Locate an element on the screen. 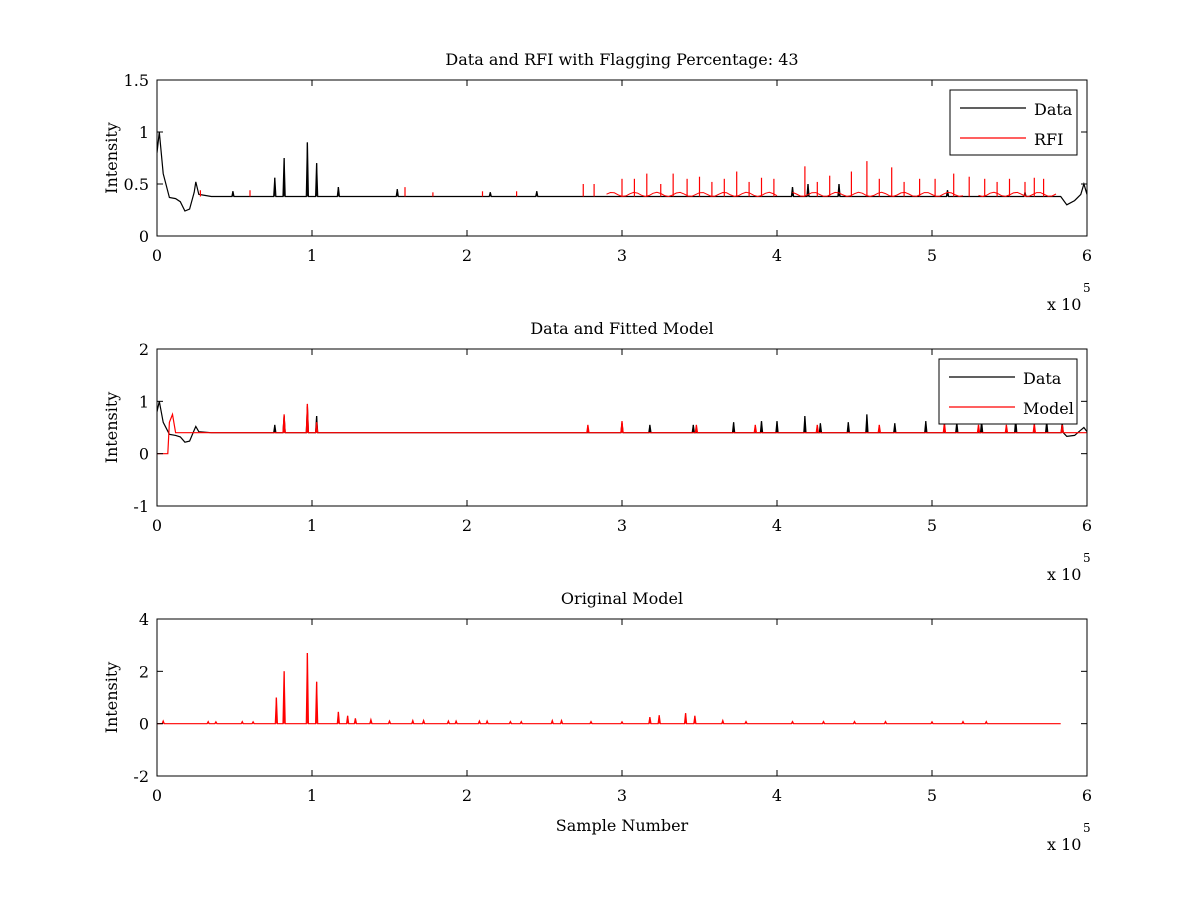 The width and height of the screenshot is (1200, 900). chart1-legend-label: RFI is located at coordinates (1048, 139).